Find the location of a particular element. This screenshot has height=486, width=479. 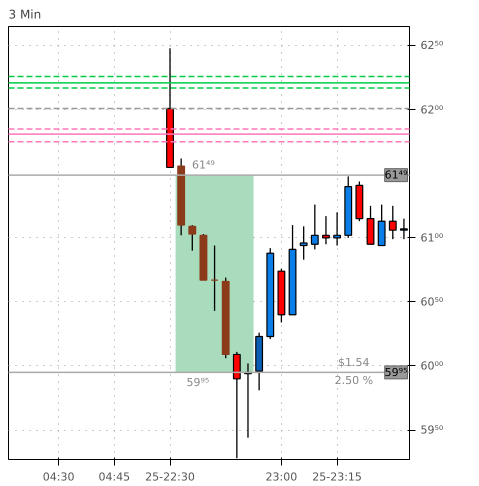

x-tick-label: 04:30 is located at coordinates (58, 477).